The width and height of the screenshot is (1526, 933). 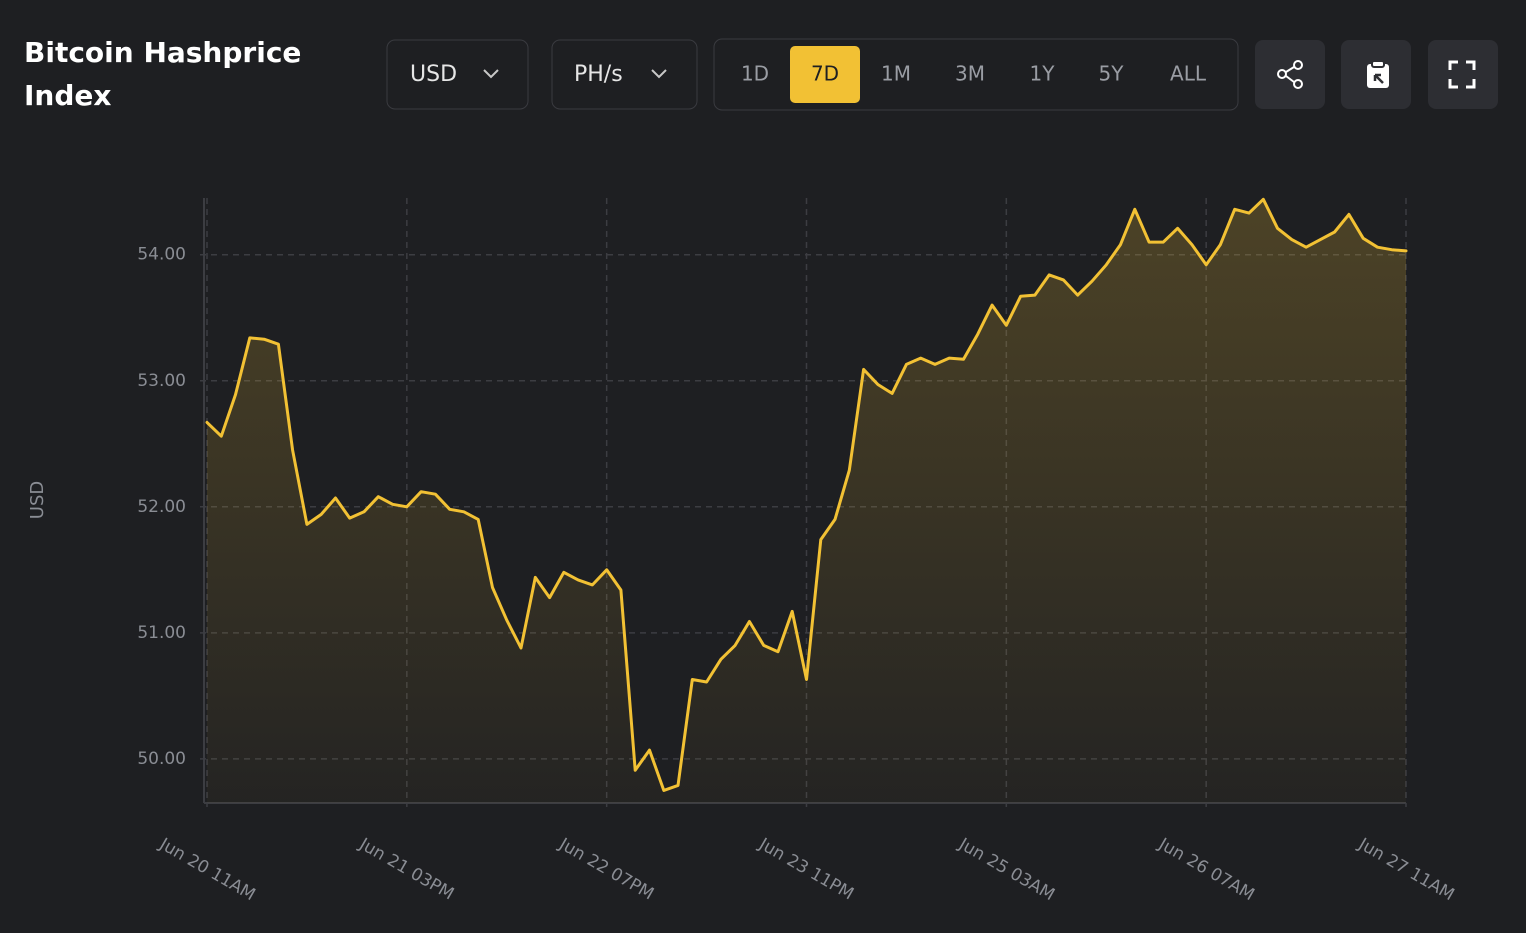 I want to click on range-buttons: 1D 7D 1M 3M 1Y 5Y ALL, so click(x=974, y=74).